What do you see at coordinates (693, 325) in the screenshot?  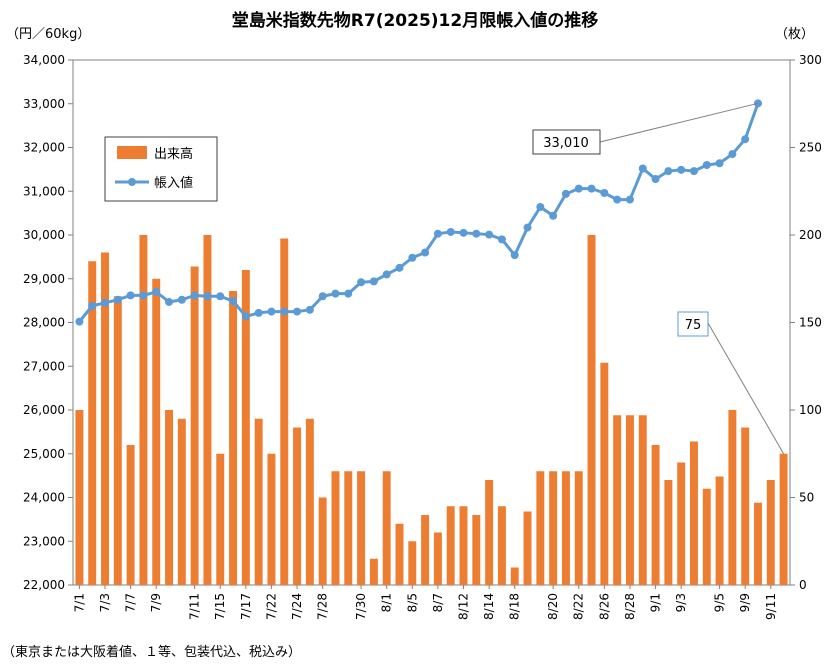 I see `volume-callout-label: 75` at bounding box center [693, 325].